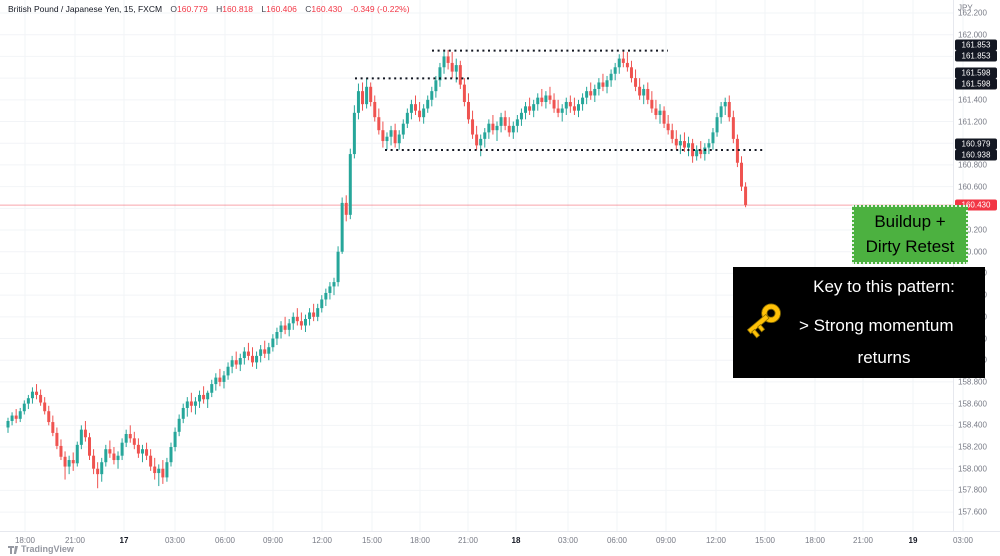  I want to click on tradingview-logo-text: TradingView, so click(47, 549).